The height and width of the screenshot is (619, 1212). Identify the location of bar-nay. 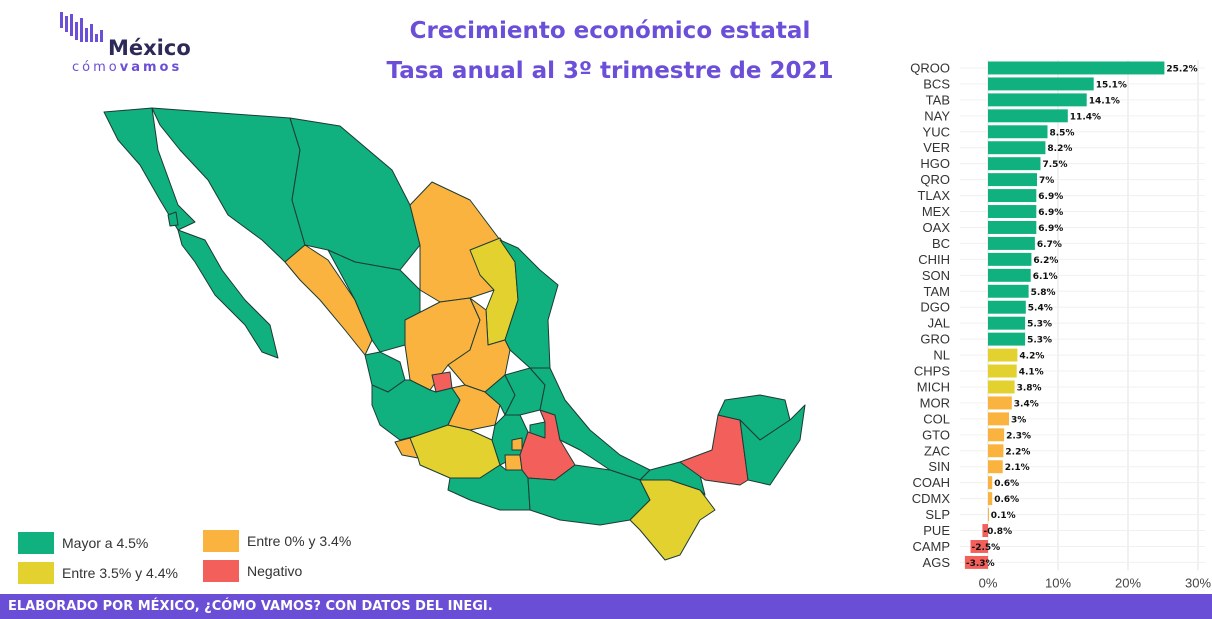
(1028, 116).